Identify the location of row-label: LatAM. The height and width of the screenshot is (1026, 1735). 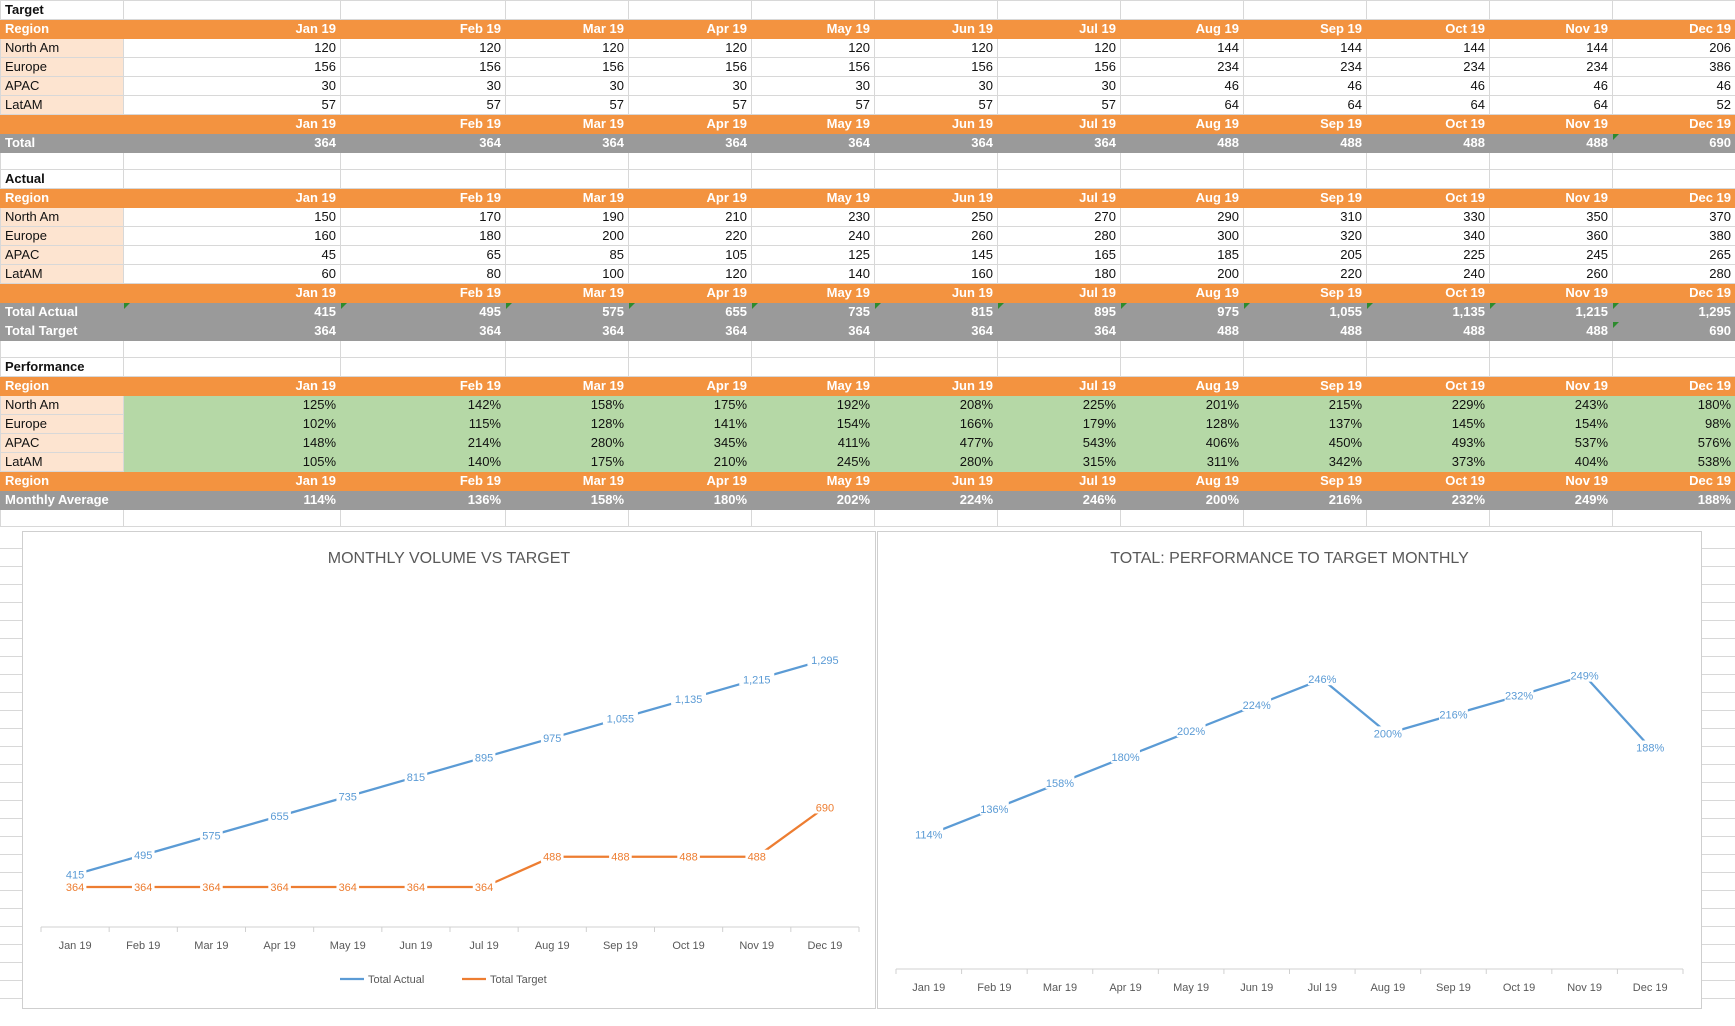
(62, 462).